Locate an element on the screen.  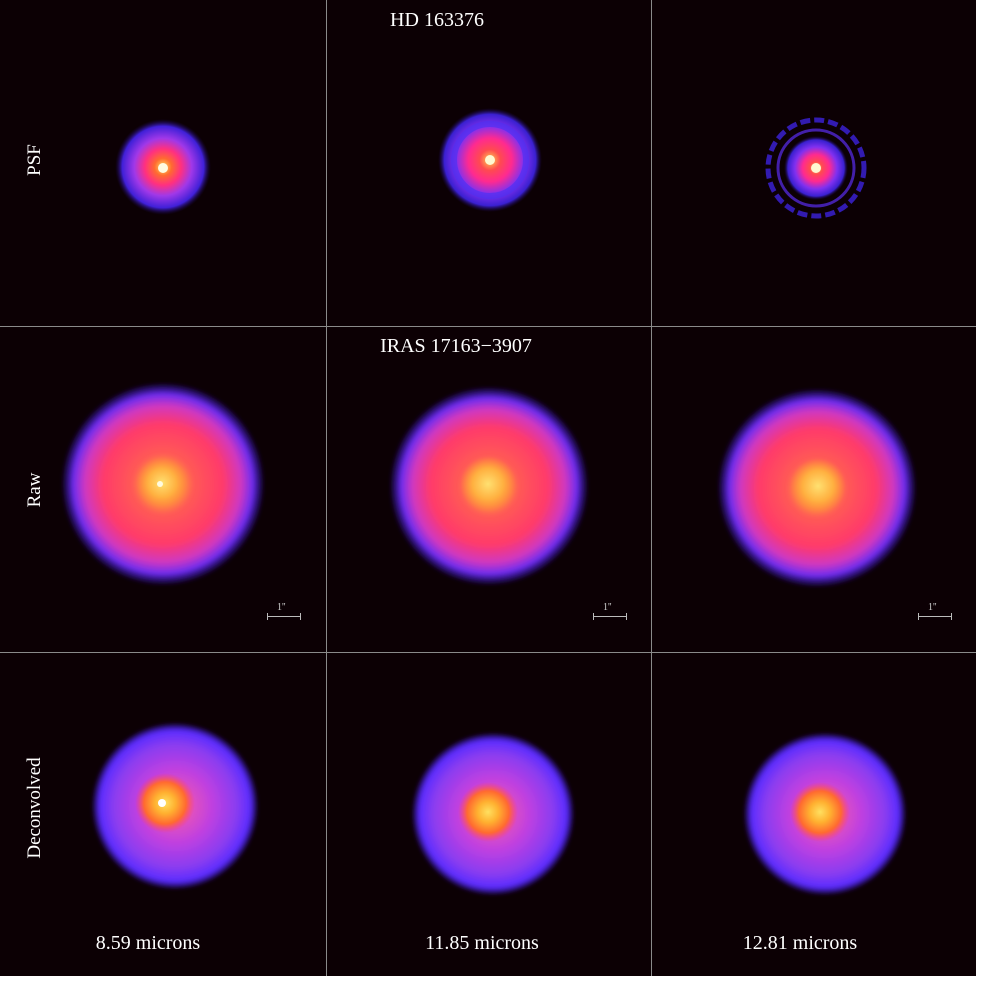
wavelength-label-3: 12.81 microns is located at coordinates (800, 943).